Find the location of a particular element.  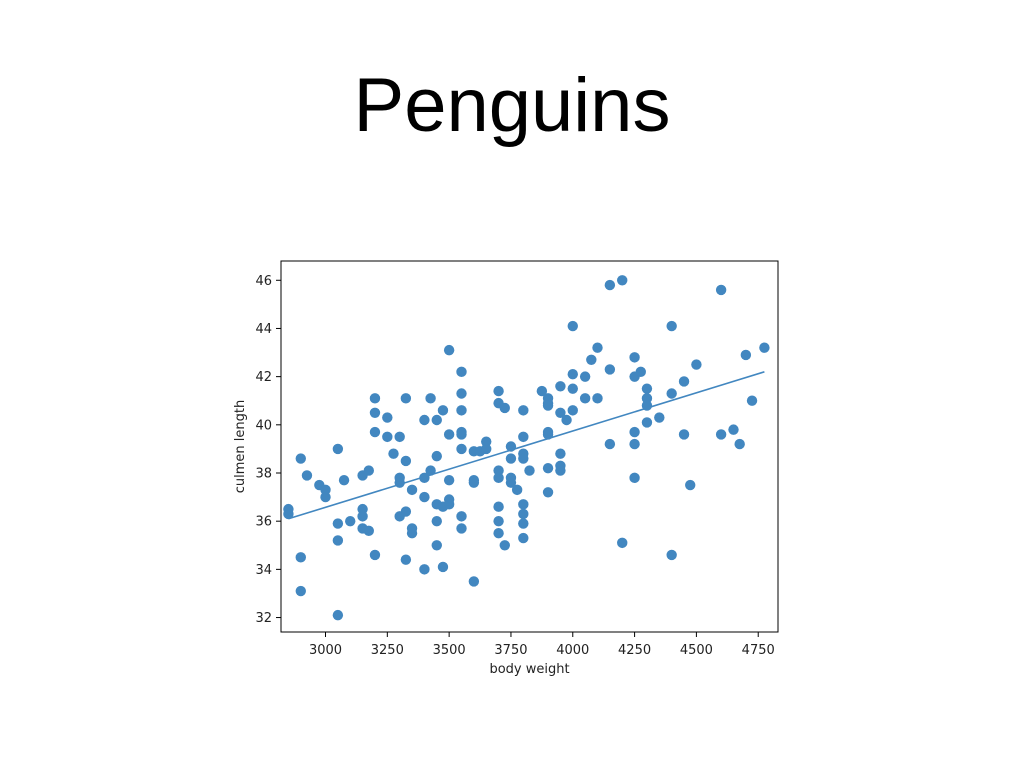

x-tick-label: 3000 is located at coordinates (325, 650).